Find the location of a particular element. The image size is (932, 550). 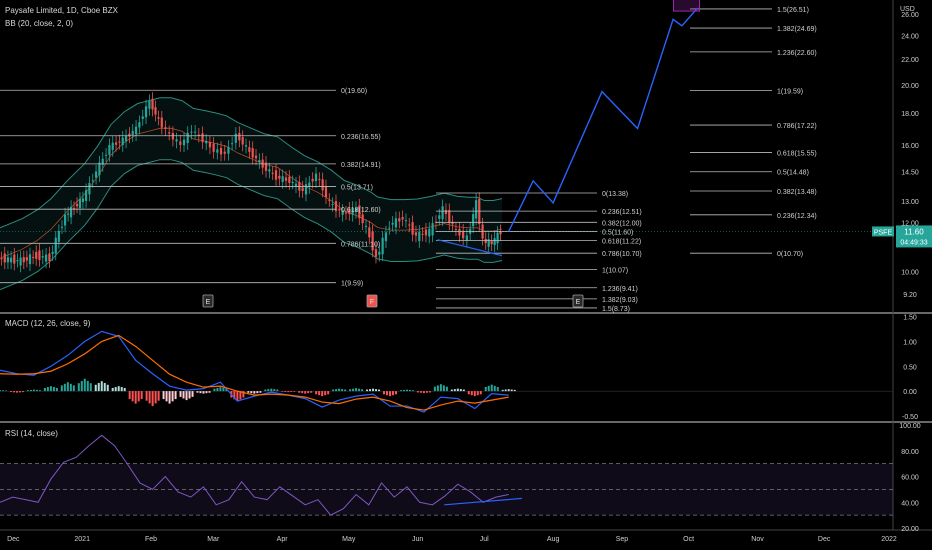

fib-extension-3-level-label: 0.5(14.48) is located at coordinates (793, 173).